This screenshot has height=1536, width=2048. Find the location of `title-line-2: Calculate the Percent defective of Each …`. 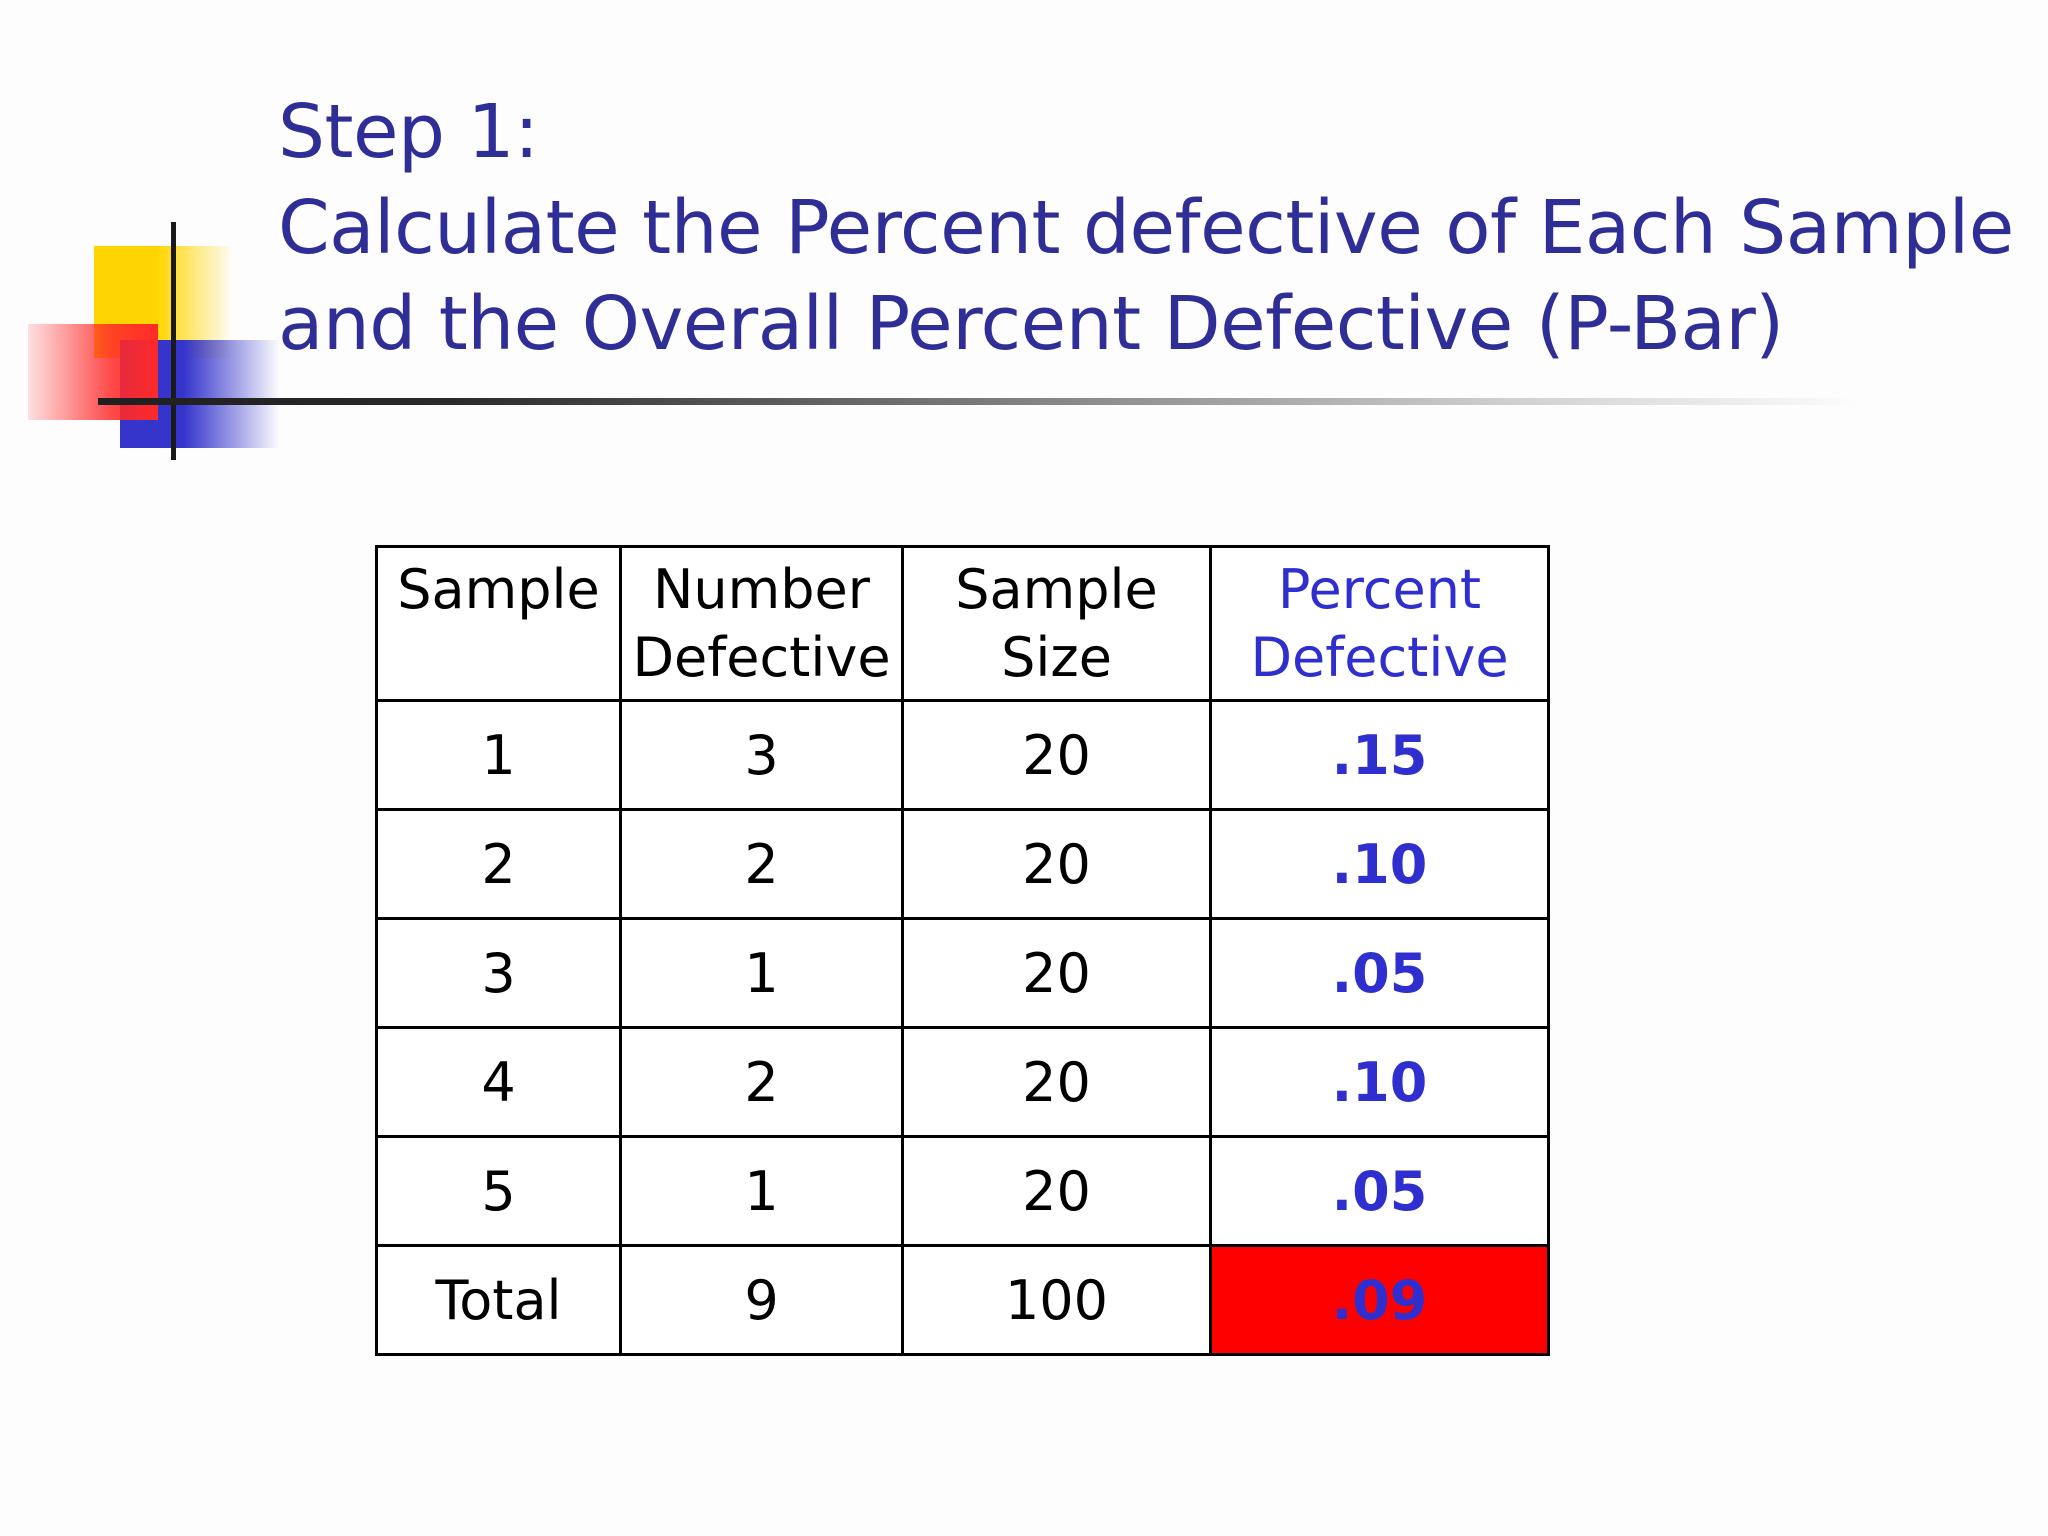

title-line-2: Calculate the Percent defective of Each … is located at coordinates (1146, 228).